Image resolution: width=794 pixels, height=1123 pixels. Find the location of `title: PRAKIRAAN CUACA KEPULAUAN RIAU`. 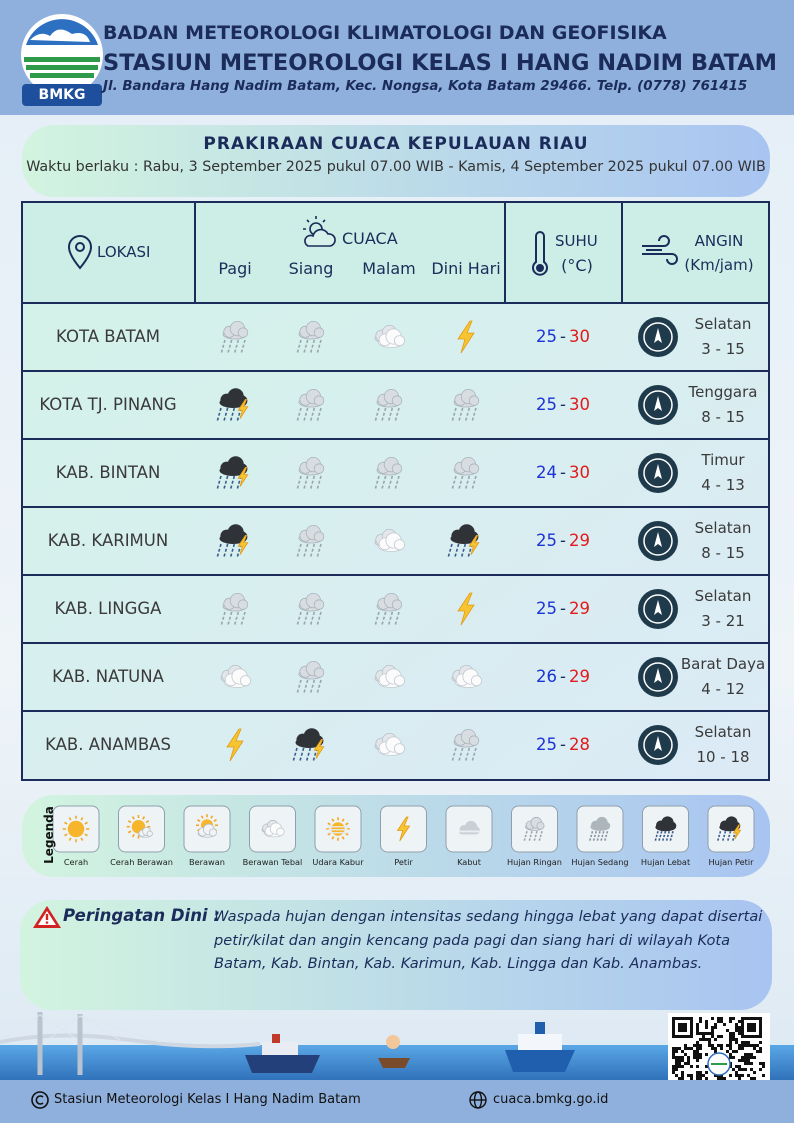

title: PRAKIRAAN CUACA KEPULAUAN RIAU is located at coordinates (396, 144).